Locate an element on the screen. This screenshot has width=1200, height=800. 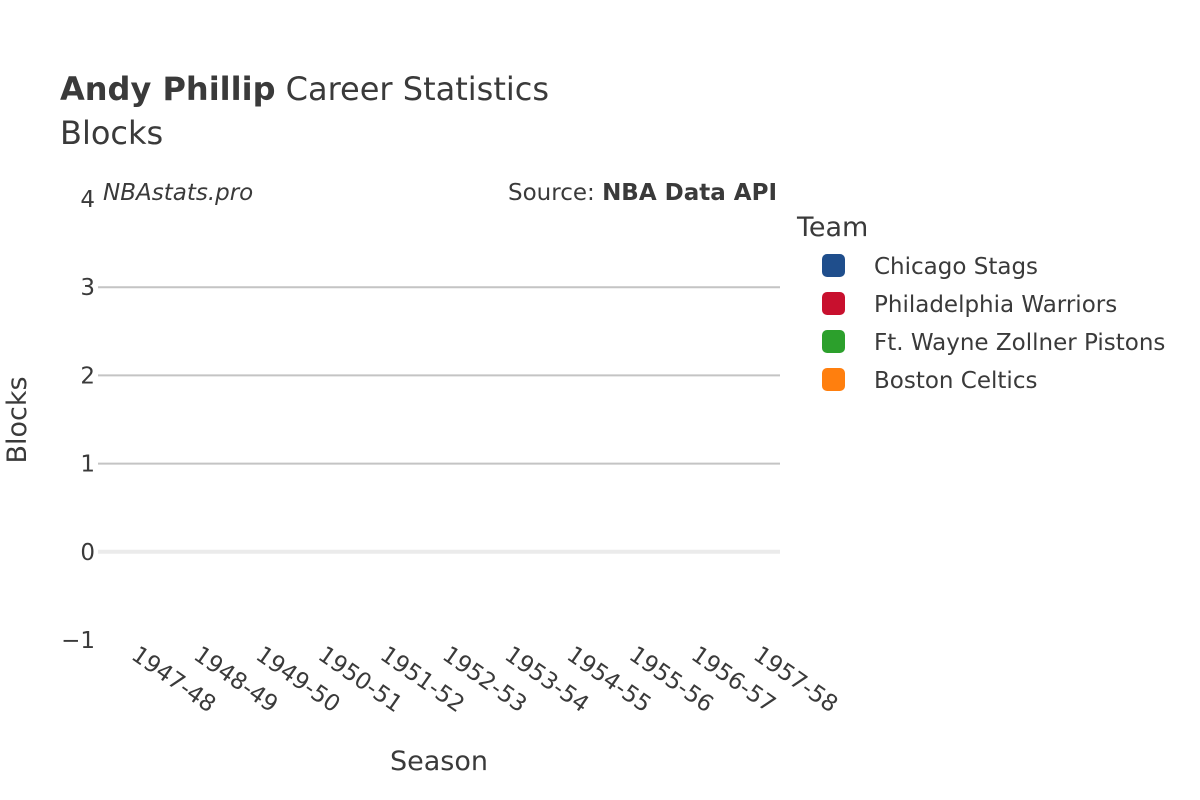
y-axis-title: Blocks is located at coordinates (17, 419).